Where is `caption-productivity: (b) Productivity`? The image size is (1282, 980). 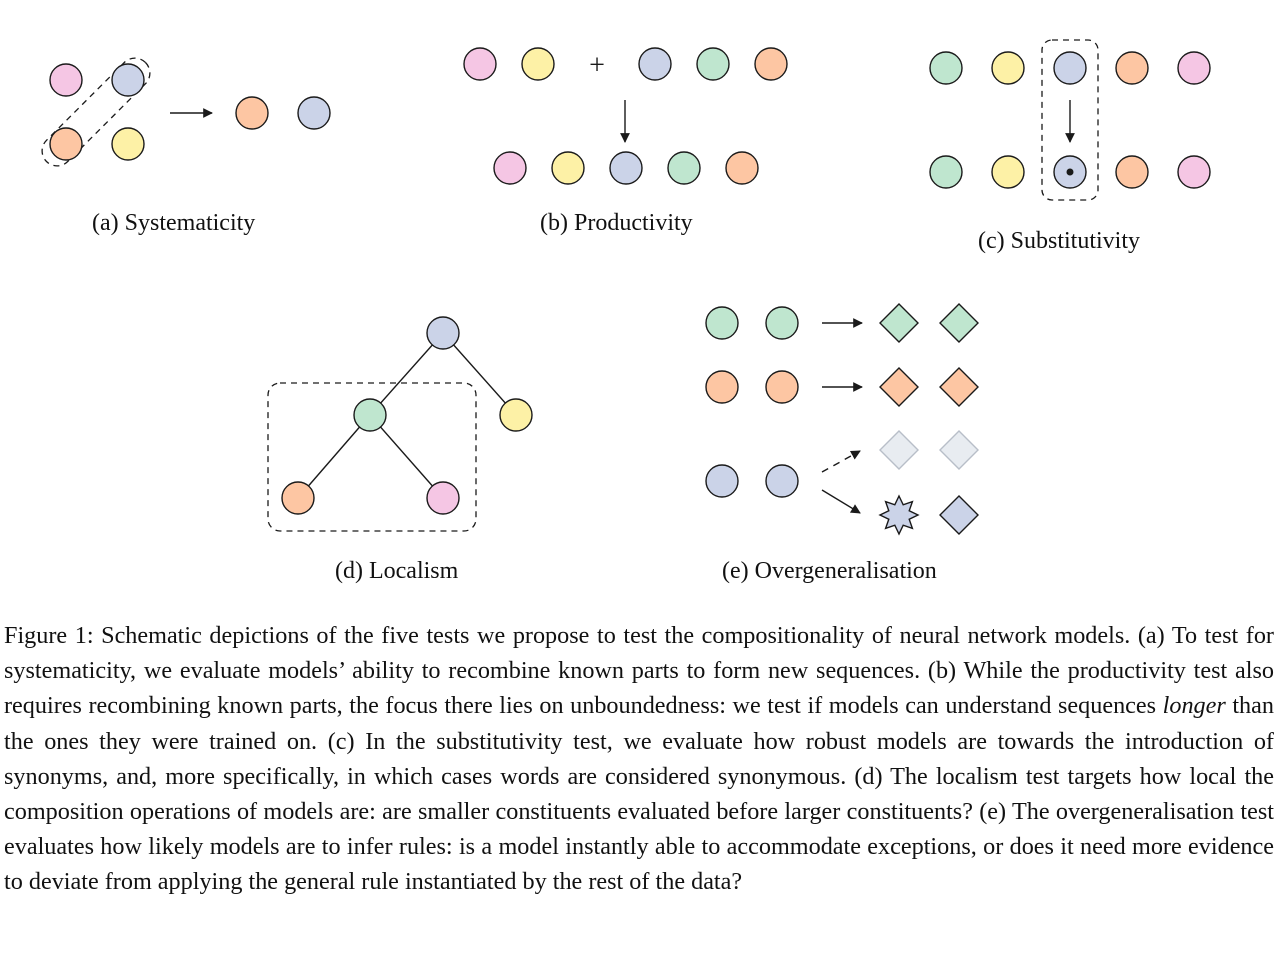
caption-productivity: (b) Productivity is located at coordinates (616, 223).